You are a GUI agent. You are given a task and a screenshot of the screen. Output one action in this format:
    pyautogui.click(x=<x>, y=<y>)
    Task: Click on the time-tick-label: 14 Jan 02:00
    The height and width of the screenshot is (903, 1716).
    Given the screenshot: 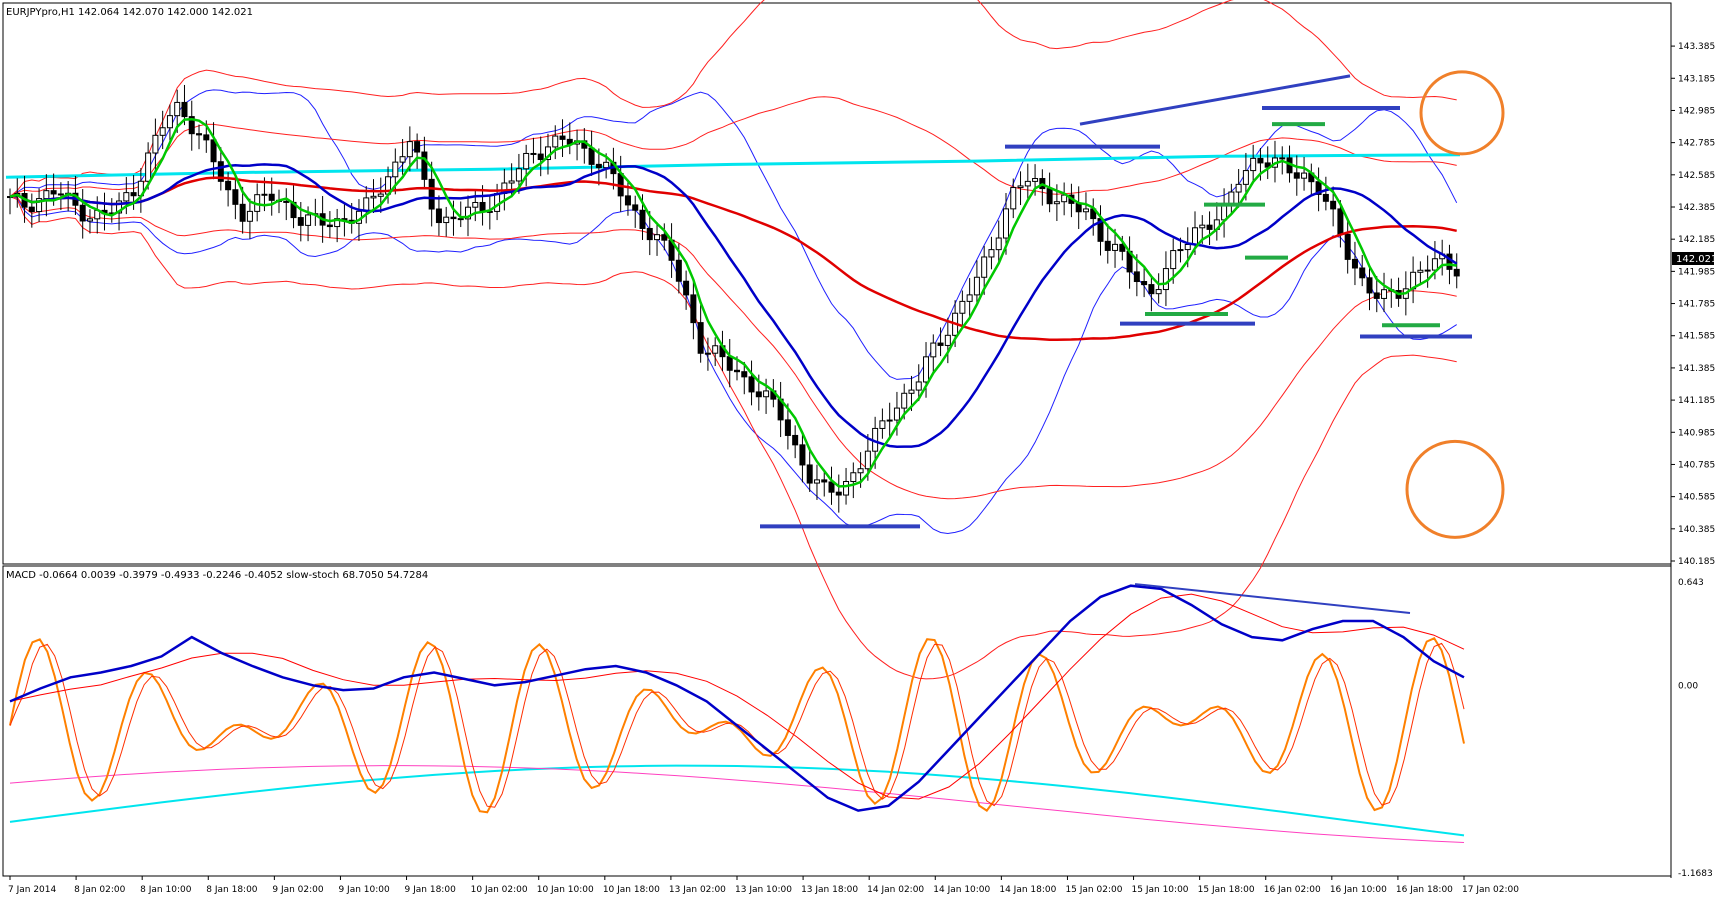 What is the action you would take?
    pyautogui.click(x=895, y=890)
    